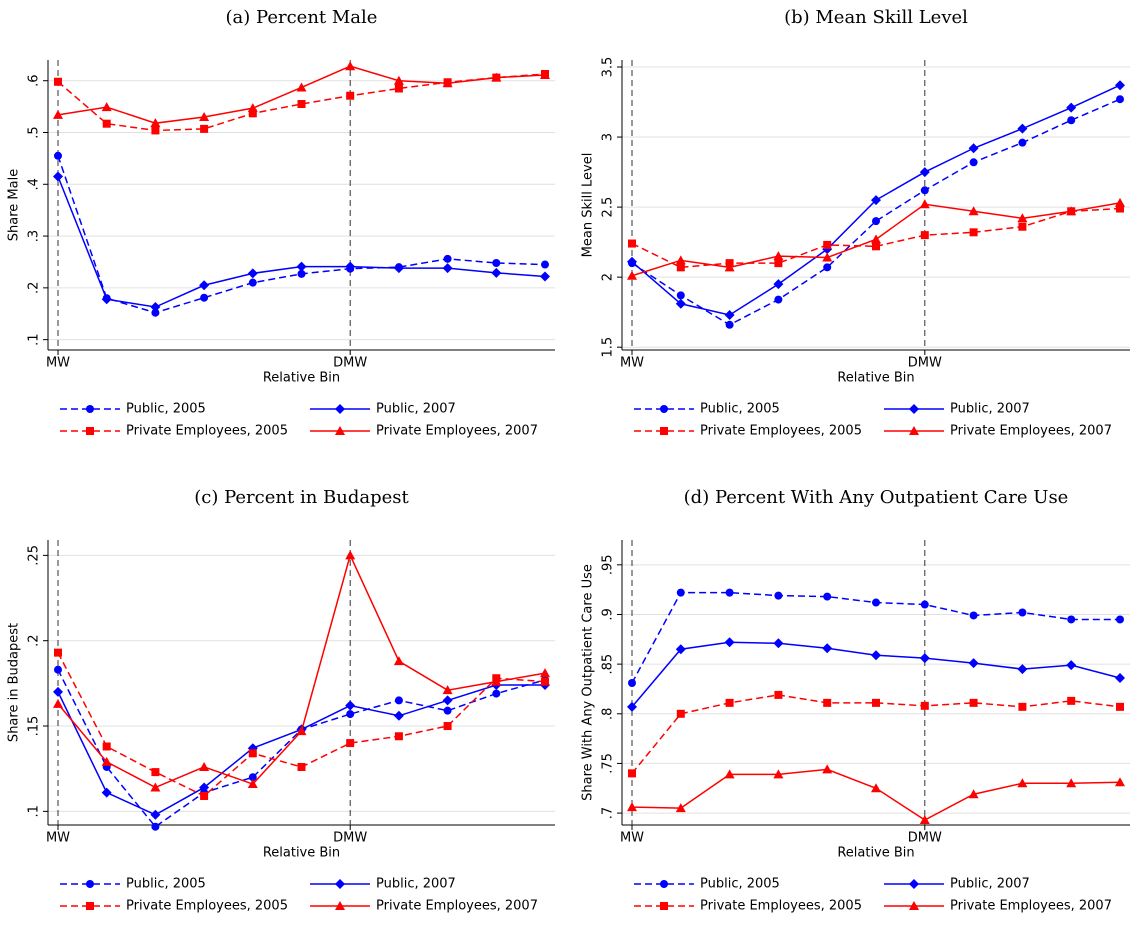  Describe the element at coordinates (34, 132) in the screenshot. I see `y-tick-label: .5` at that location.